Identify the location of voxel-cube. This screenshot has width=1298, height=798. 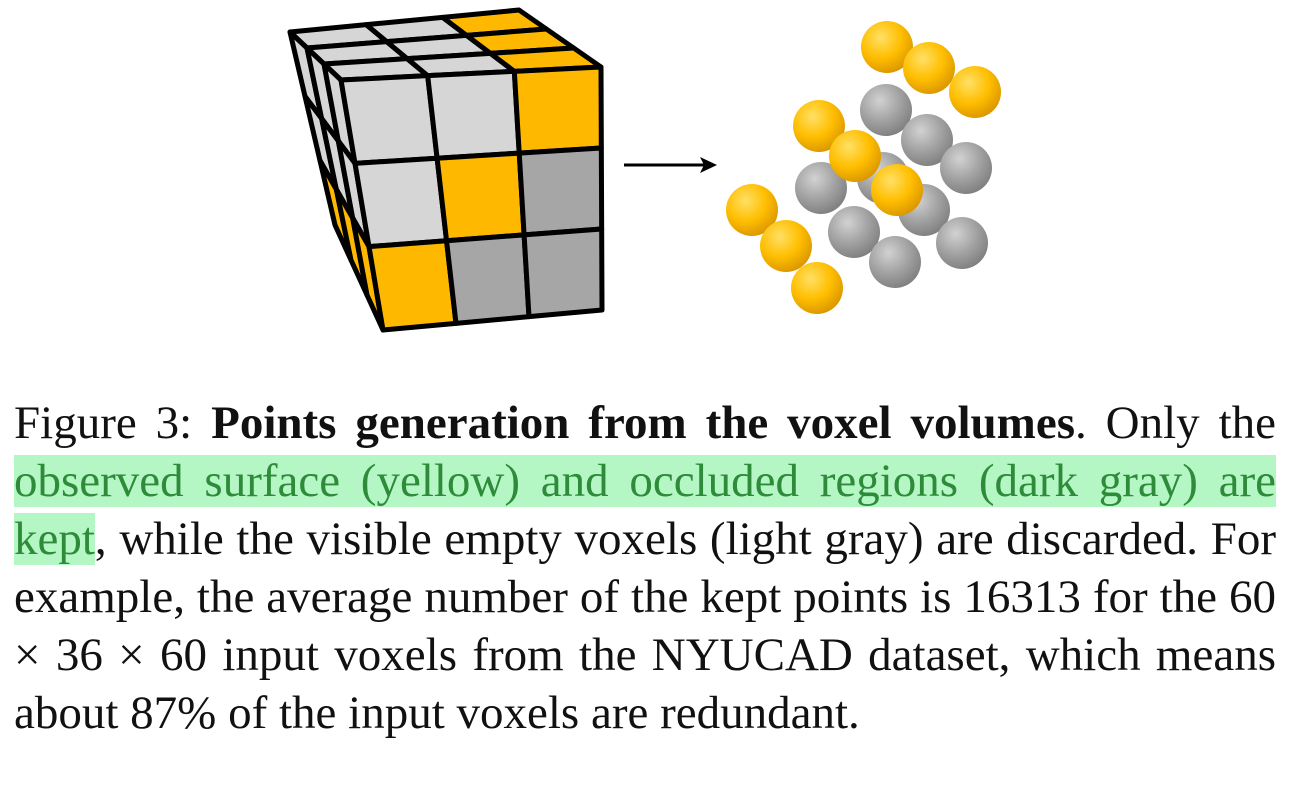
(446, 170).